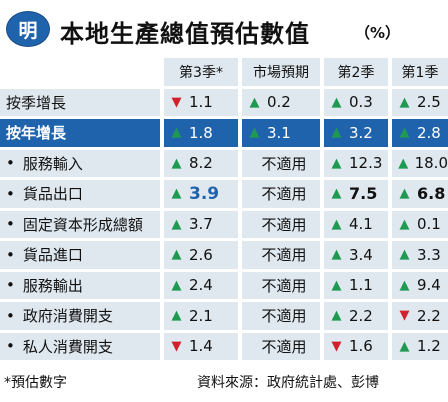 The height and width of the screenshot is (402, 448). What do you see at coordinates (358, 195) in the screenshot?
I see `value-cell: ▲ 7.5` at bounding box center [358, 195].